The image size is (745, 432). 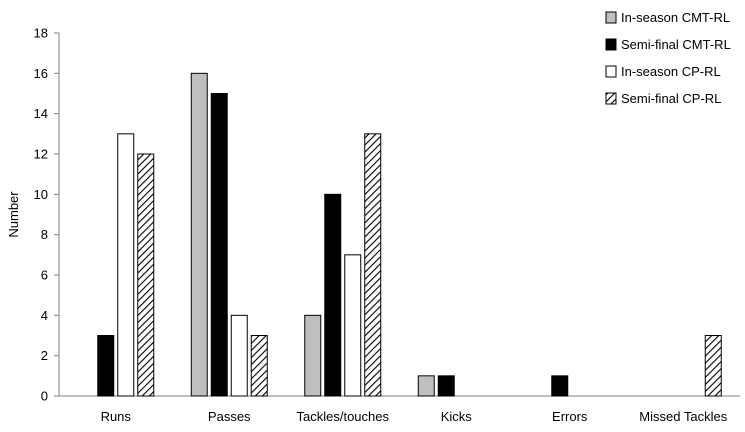 What do you see at coordinates (41, 73) in the screenshot?
I see `y-tick-label: 16` at bounding box center [41, 73].